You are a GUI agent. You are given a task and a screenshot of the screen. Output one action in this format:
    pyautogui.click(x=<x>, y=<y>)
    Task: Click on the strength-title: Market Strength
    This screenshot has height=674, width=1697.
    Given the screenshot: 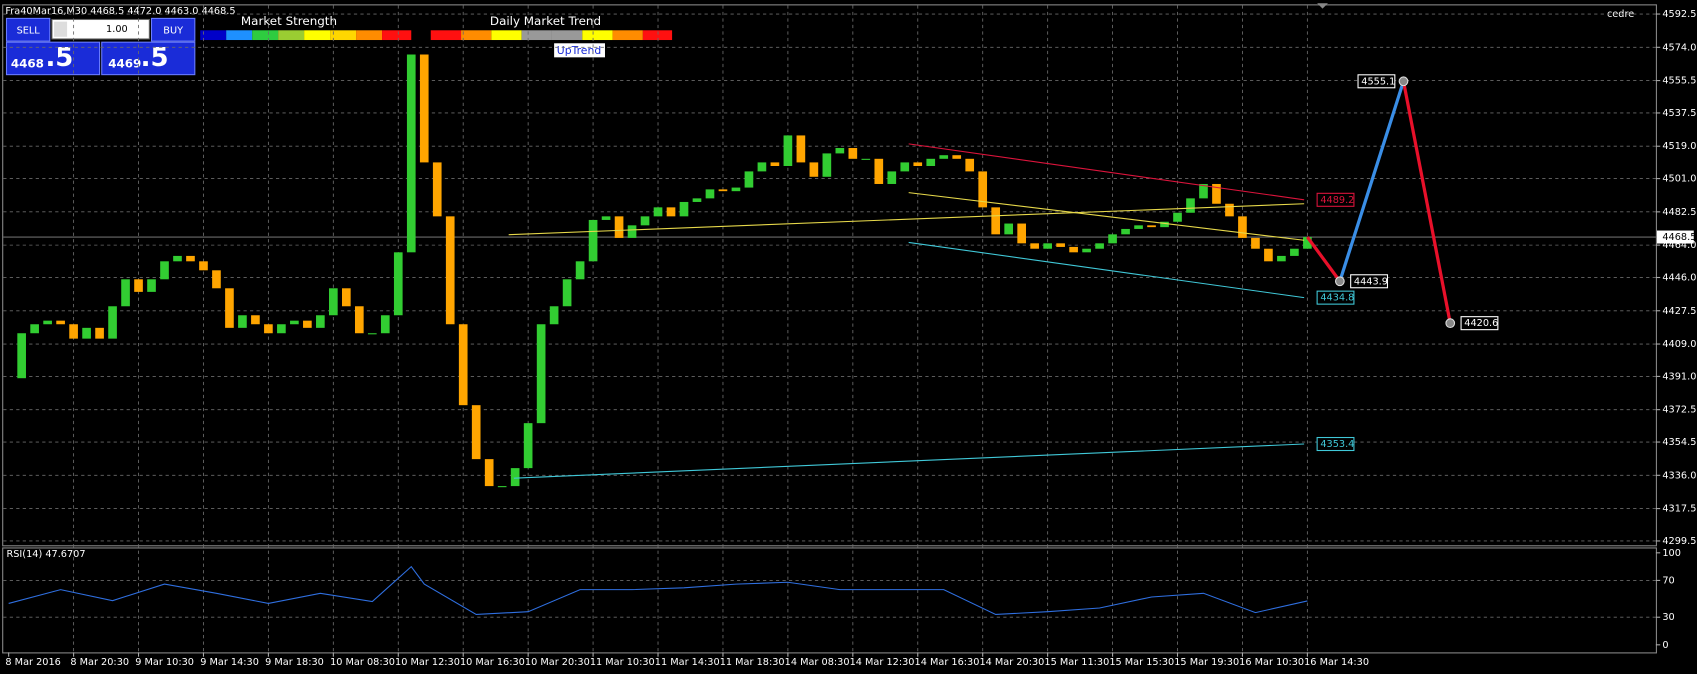 What is the action you would take?
    pyautogui.click(x=289, y=21)
    